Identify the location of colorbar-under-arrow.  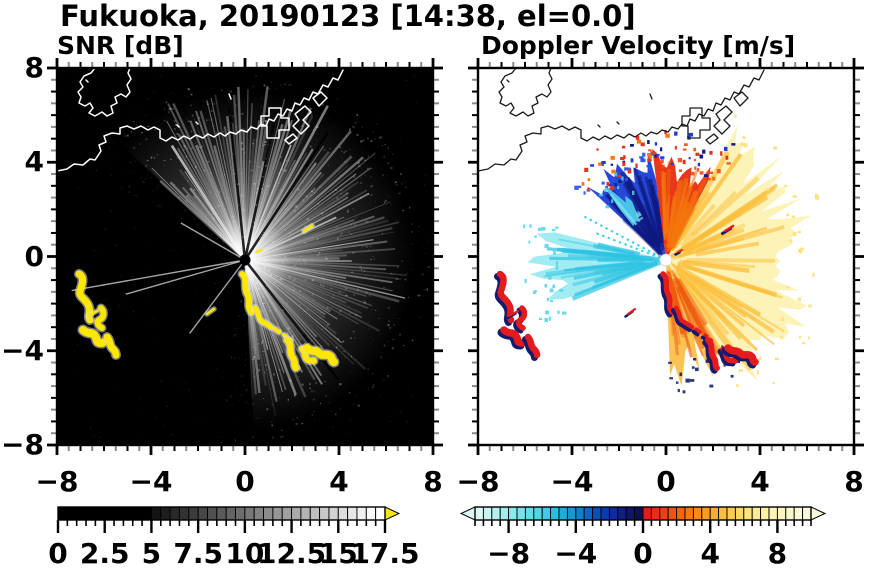
(467, 513).